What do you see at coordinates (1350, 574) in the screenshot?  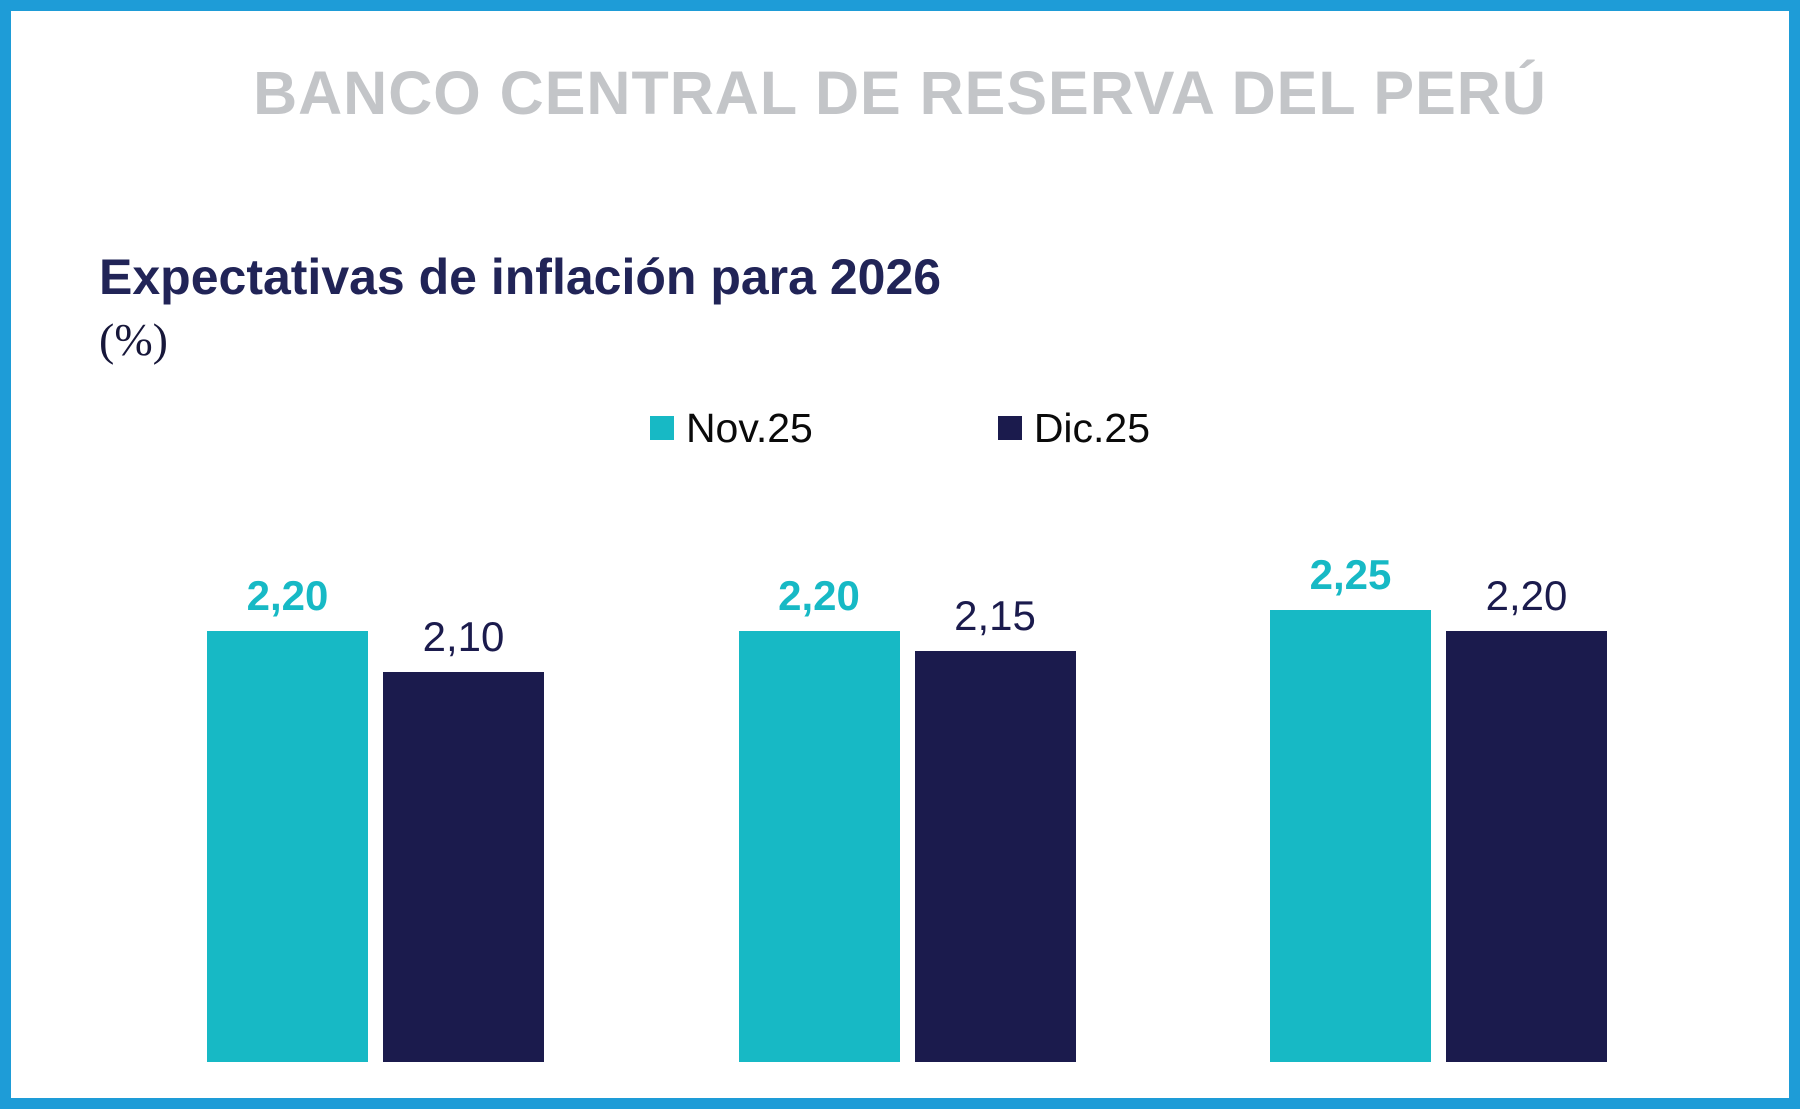 I see `bar-value-label: 2,25` at bounding box center [1350, 574].